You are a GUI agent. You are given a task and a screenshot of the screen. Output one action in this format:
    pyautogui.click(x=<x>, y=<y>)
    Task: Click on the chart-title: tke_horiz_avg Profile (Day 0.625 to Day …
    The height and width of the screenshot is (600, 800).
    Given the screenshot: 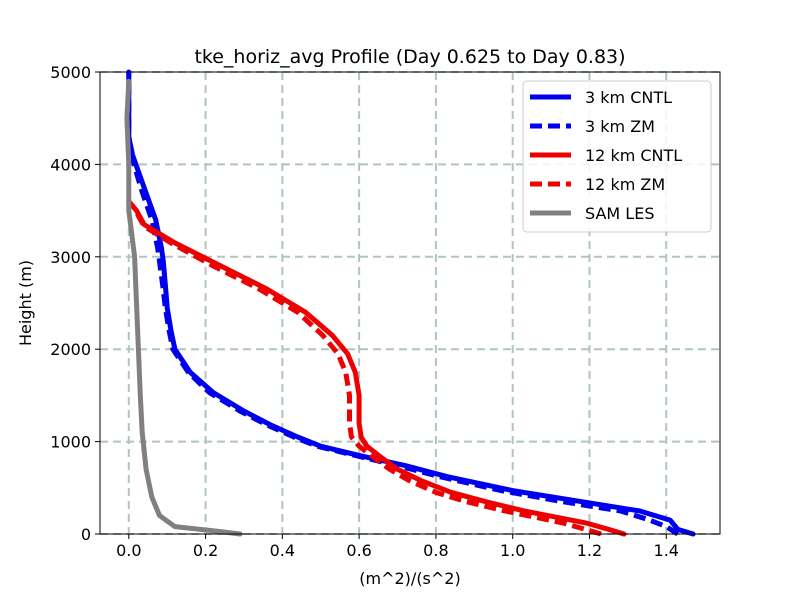 What is the action you would take?
    pyautogui.click(x=409, y=57)
    